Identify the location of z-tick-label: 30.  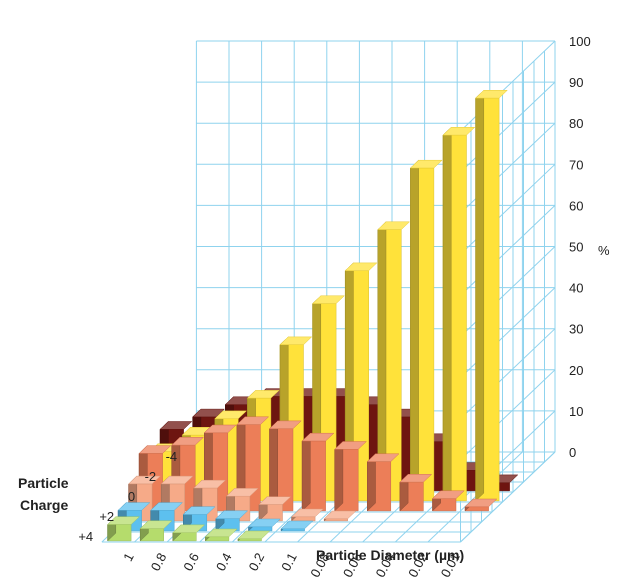
(576, 329).